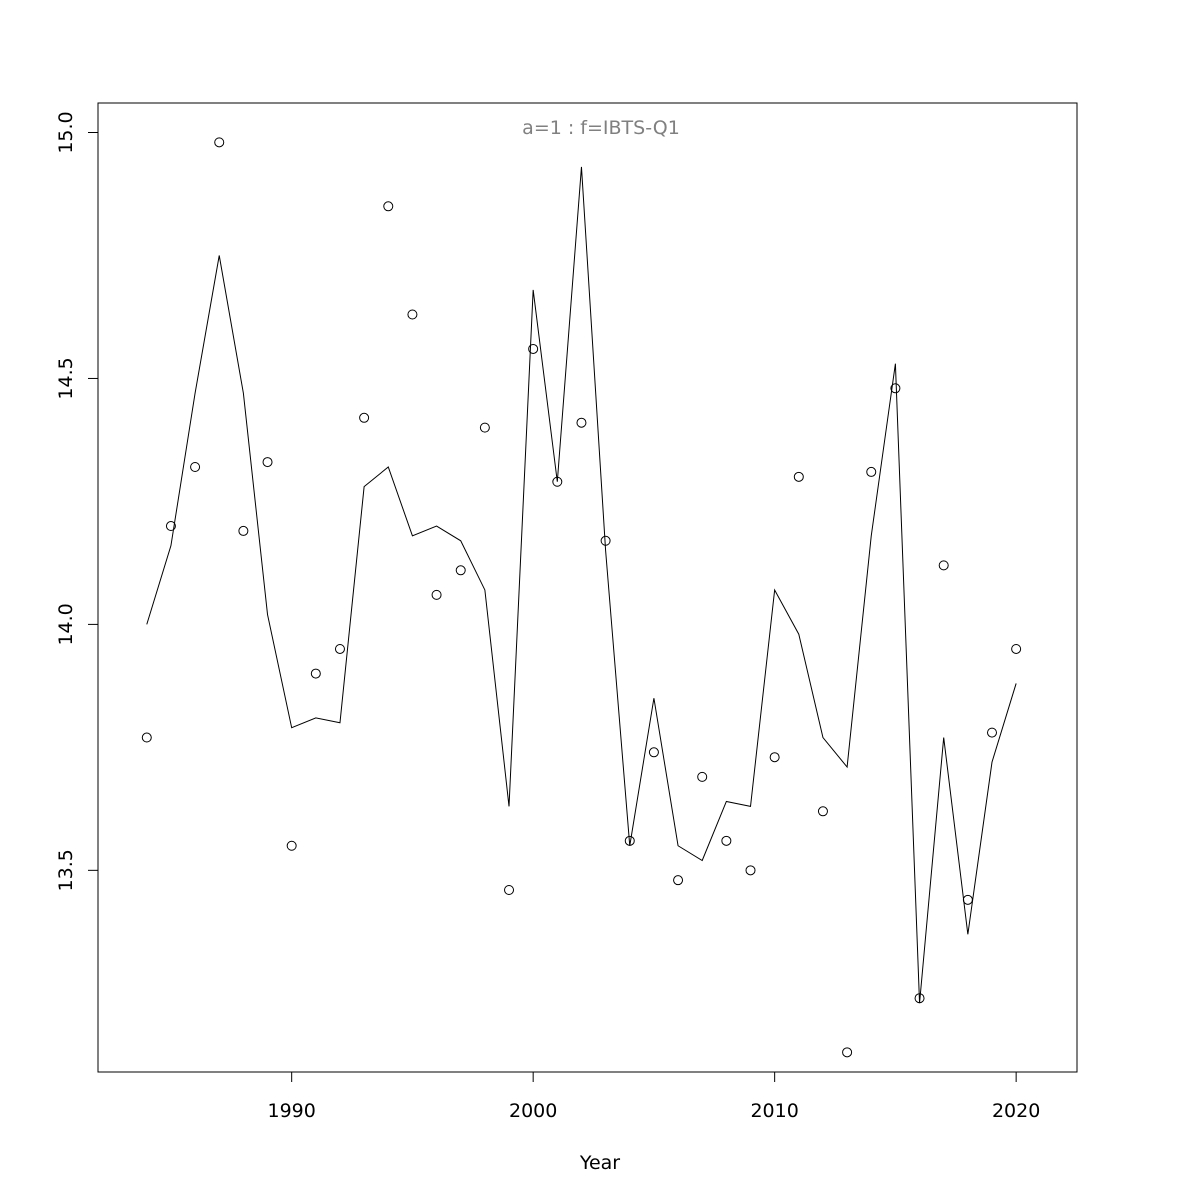 This screenshot has height=1200, width=1200. What do you see at coordinates (1016, 1111) in the screenshot?
I see `x-tick-label: 2020` at bounding box center [1016, 1111].